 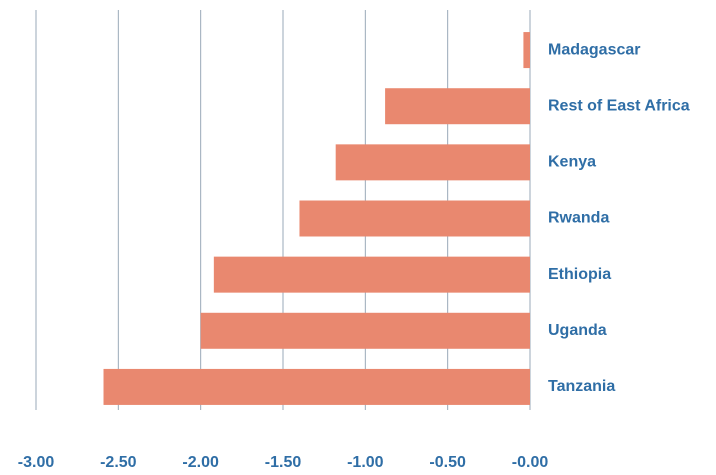 What do you see at coordinates (578, 218) in the screenshot?
I see `category-label: Rwanda` at bounding box center [578, 218].